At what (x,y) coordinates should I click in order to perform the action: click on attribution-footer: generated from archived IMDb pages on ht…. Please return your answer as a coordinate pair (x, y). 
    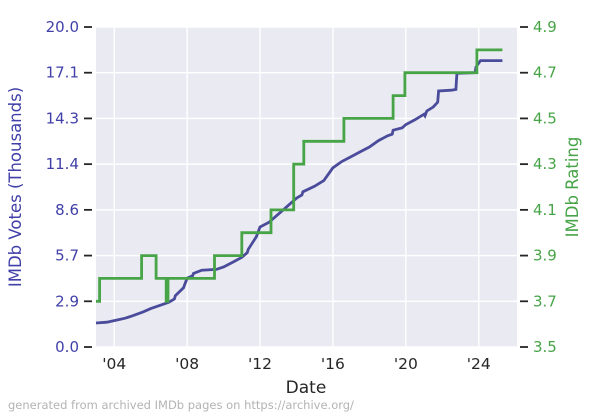
    Looking at the image, I should click on (181, 405).